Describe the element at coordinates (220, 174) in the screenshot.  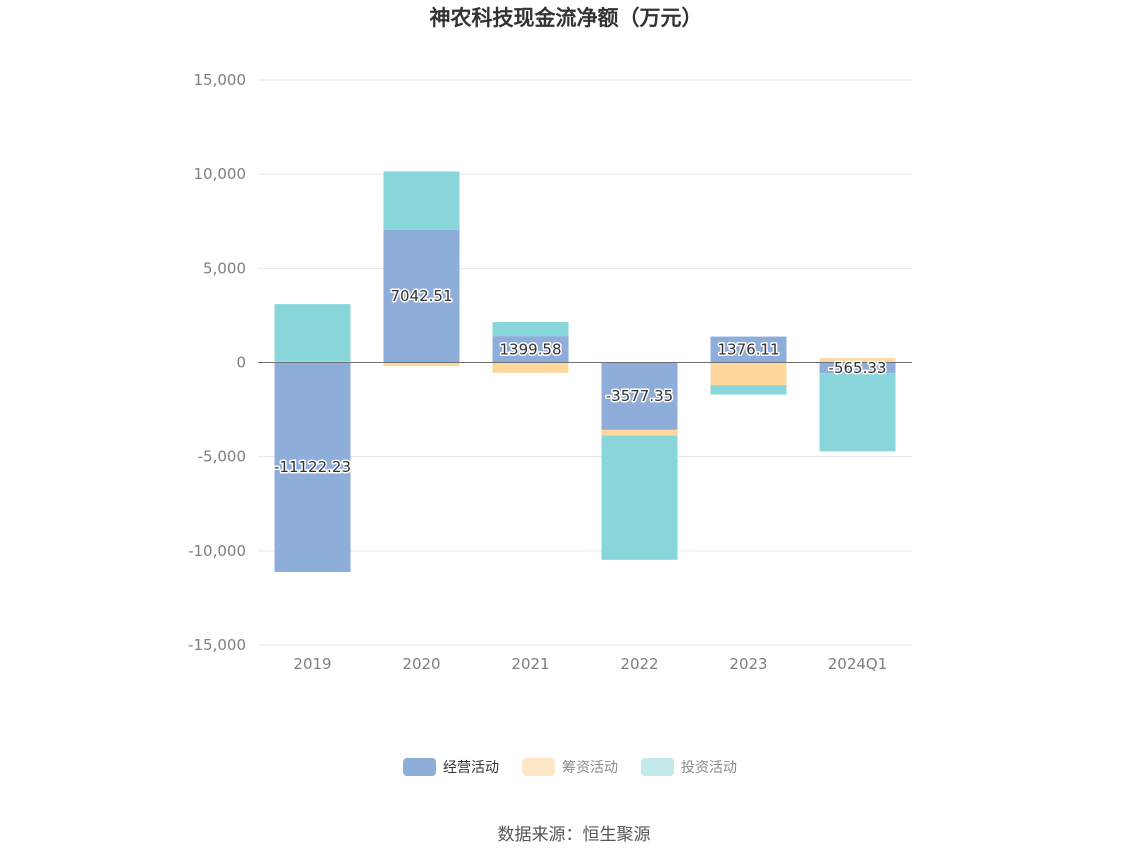
I see `y-tick-label: 10,000` at that location.